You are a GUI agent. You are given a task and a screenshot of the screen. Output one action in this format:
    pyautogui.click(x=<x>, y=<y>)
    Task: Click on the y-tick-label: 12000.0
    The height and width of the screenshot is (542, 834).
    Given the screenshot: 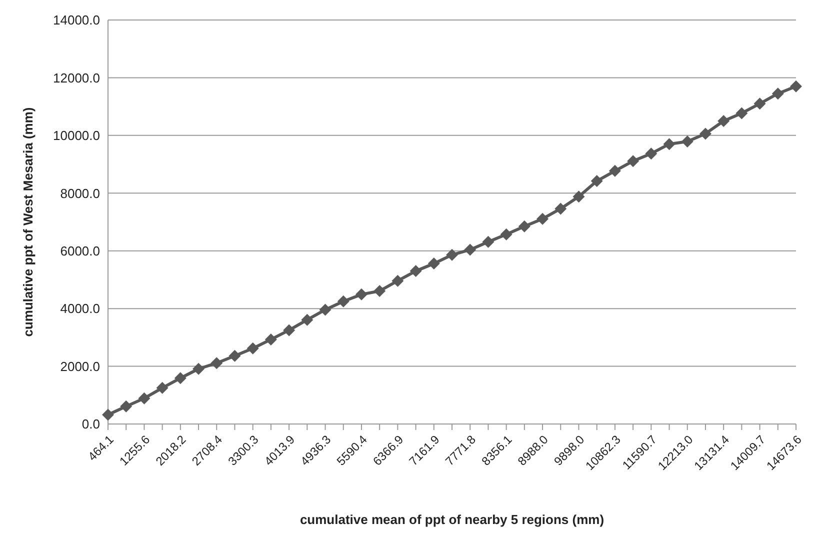 What is the action you would take?
    pyautogui.click(x=76, y=78)
    